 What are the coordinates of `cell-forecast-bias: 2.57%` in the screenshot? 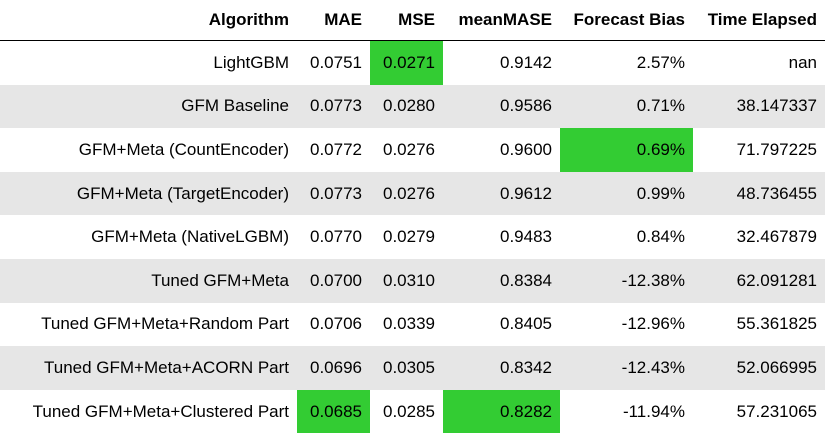 It's located at (626, 62).